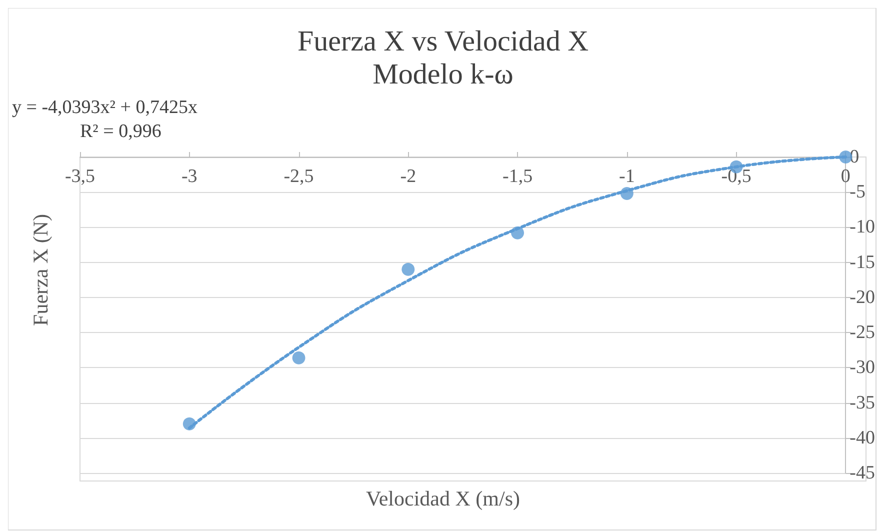  I want to click on chart-title: Fuerza X vs Velocidad X, so click(443, 42).